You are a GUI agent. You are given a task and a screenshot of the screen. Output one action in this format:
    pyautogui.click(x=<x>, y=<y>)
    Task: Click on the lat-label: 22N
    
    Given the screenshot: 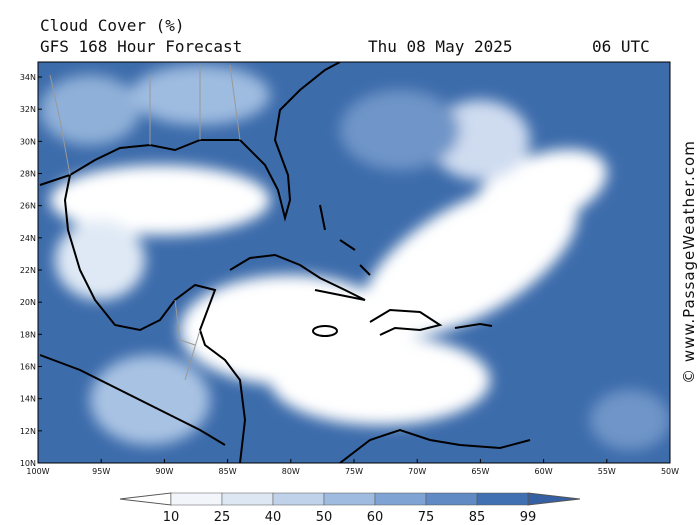 What is the action you would take?
    pyautogui.click(x=28, y=270)
    